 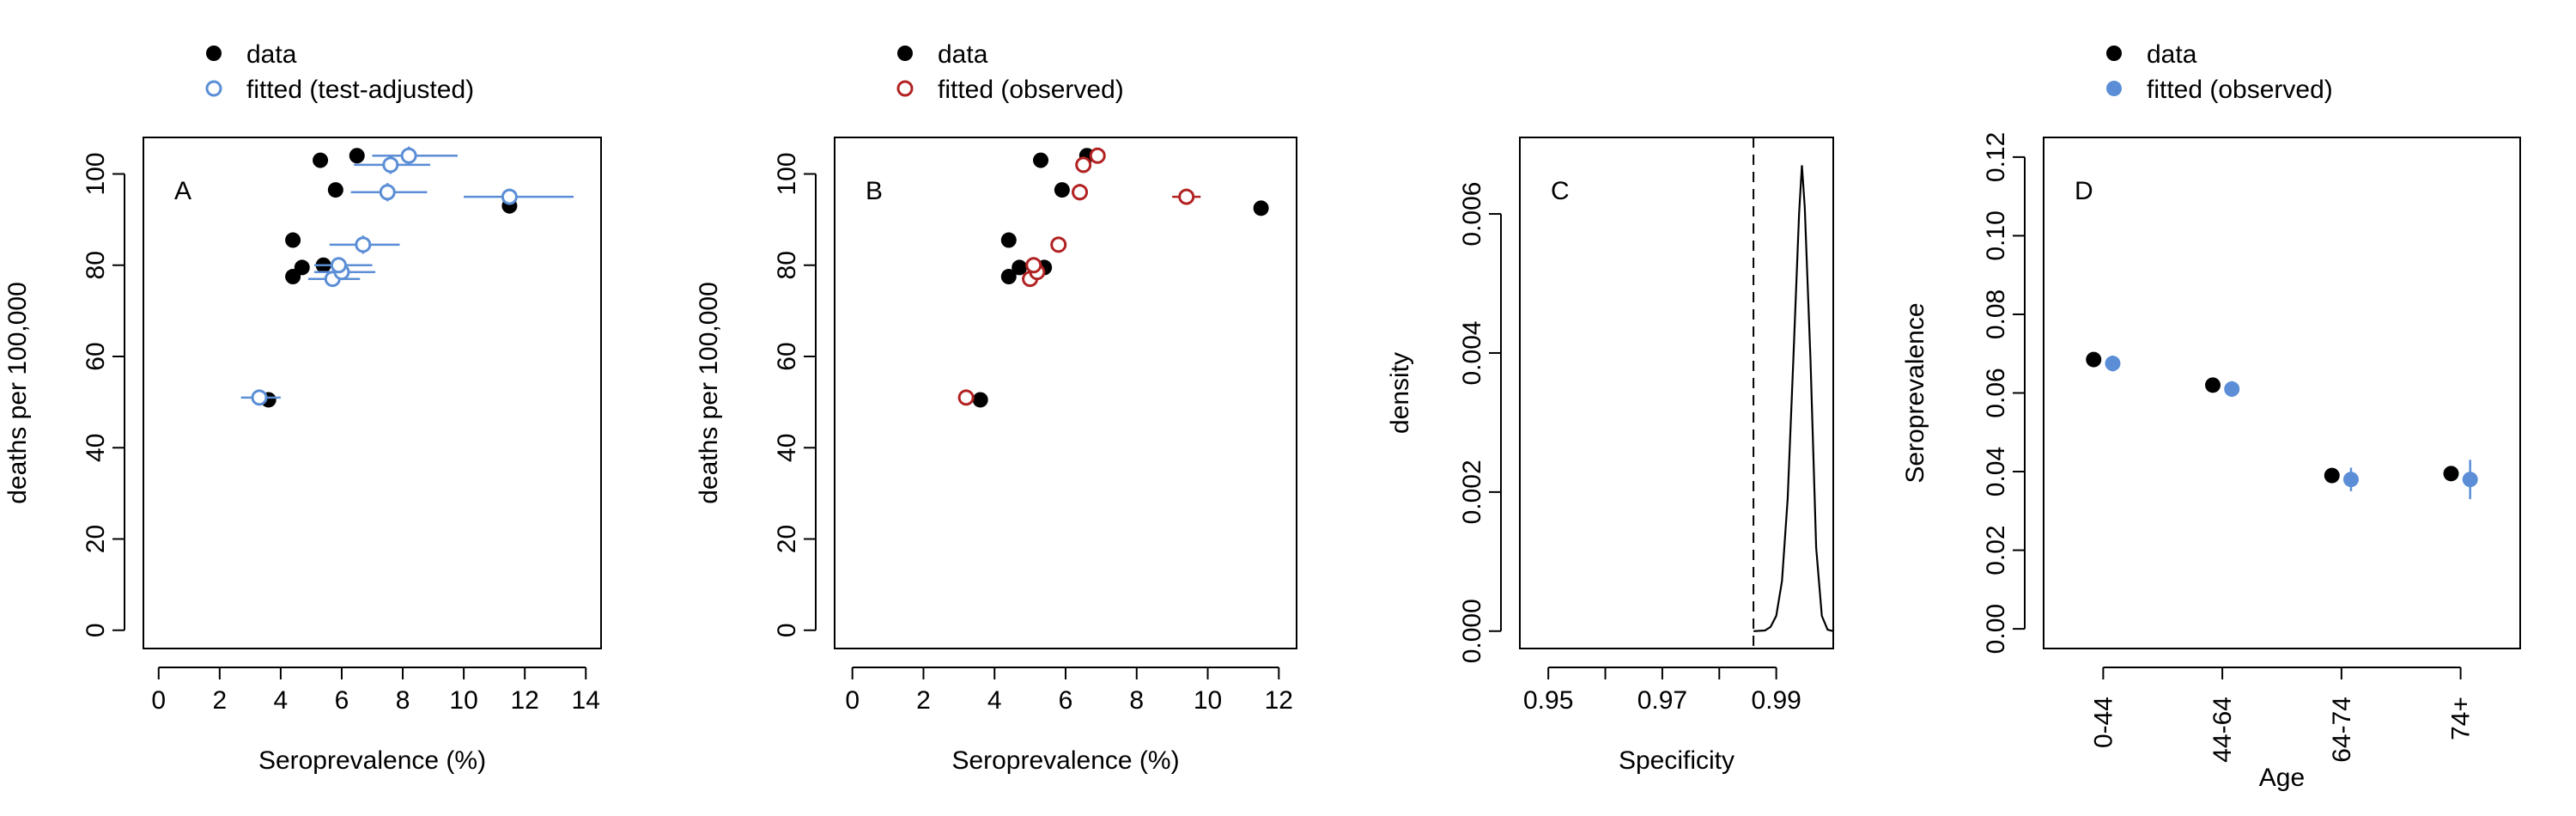 What do you see at coordinates (2103, 723) in the screenshot?
I see `x-tick-label: 0-44` at bounding box center [2103, 723].